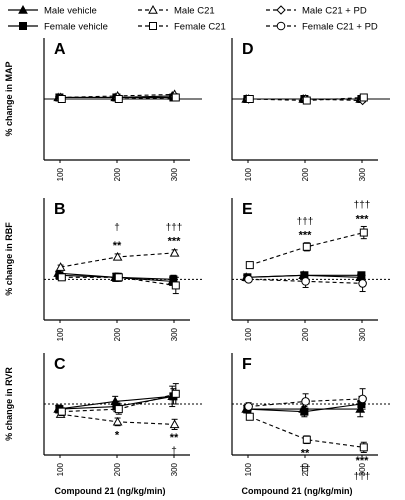 This screenshot has width=405, height=500. Describe the element at coordinates (110, 491) in the screenshot. I see `x-axis-label-left: Compound 21 (ng/kg/min)` at that location.